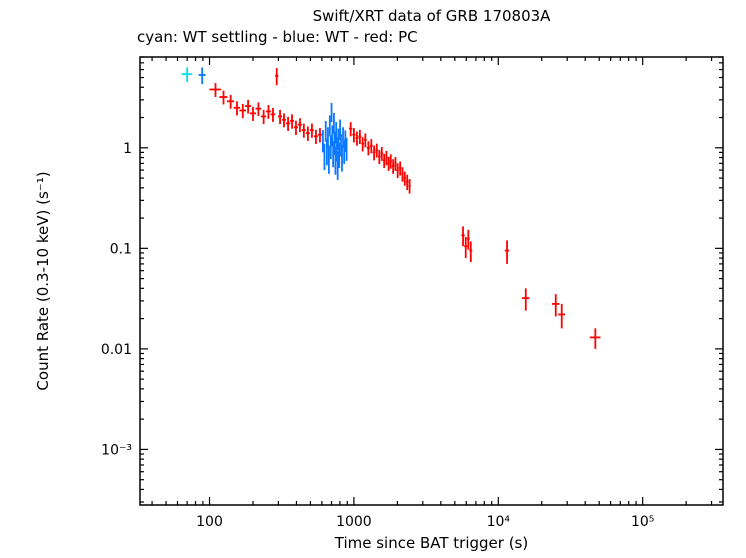  What do you see at coordinates (642, 522) in the screenshot?
I see `x-tick-label: 10⁵` at bounding box center [642, 522].